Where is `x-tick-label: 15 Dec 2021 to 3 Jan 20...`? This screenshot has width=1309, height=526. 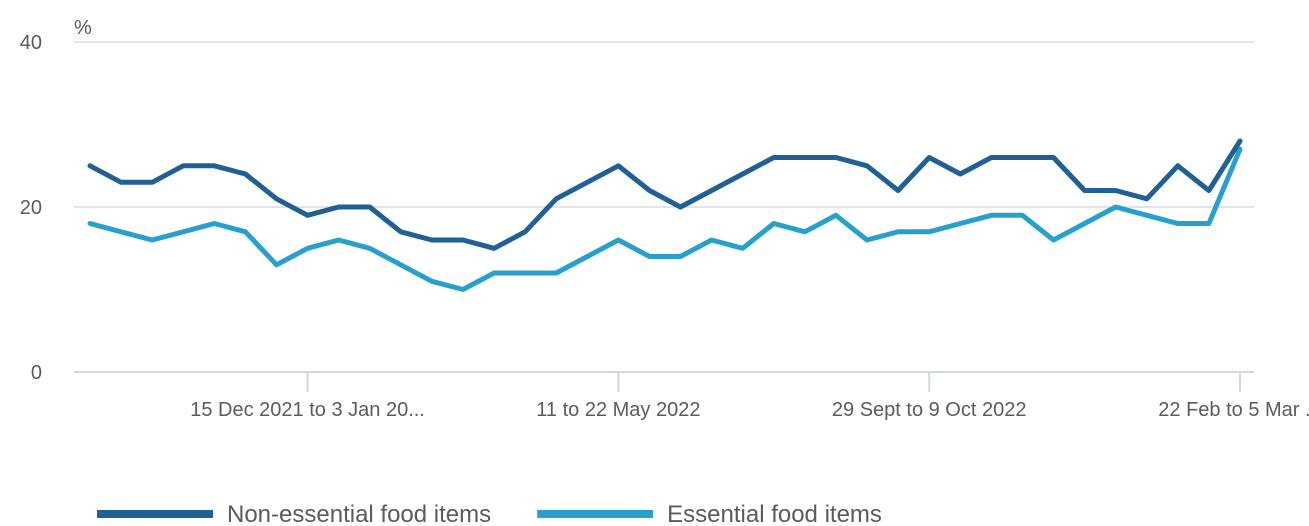
x-tick-label: 15 Dec 2021 to 3 Jan 20... is located at coordinates (307, 410).